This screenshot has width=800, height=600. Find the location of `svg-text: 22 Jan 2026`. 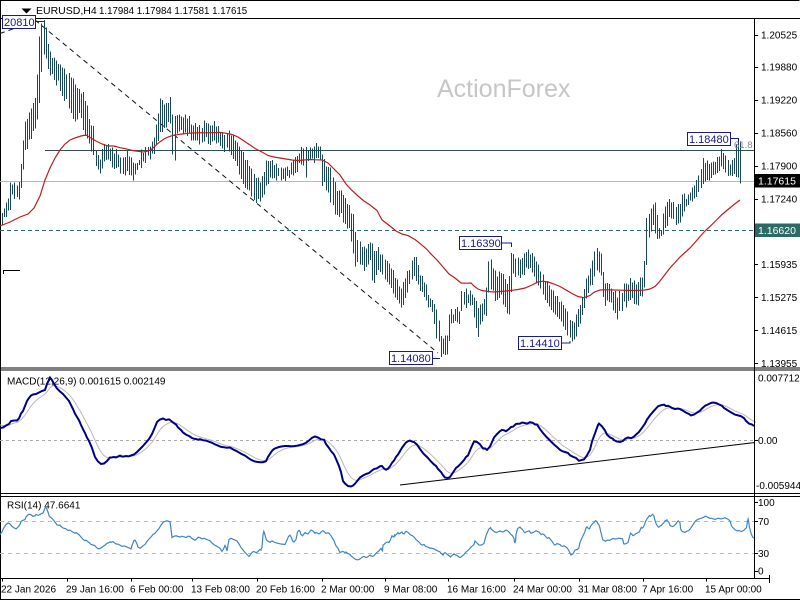

svg-text: 22 Jan 2026 is located at coordinates (28, 590).